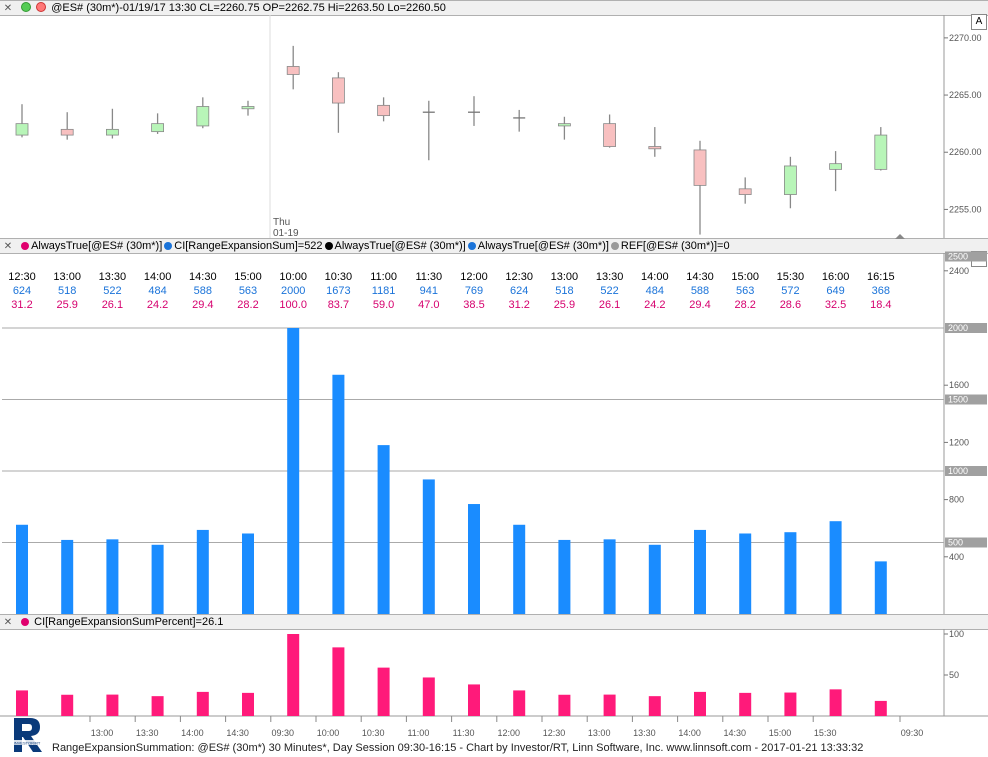 The width and height of the screenshot is (988, 757). What do you see at coordinates (112, 291) in the screenshot?
I see `table-value: 522` at bounding box center [112, 291].